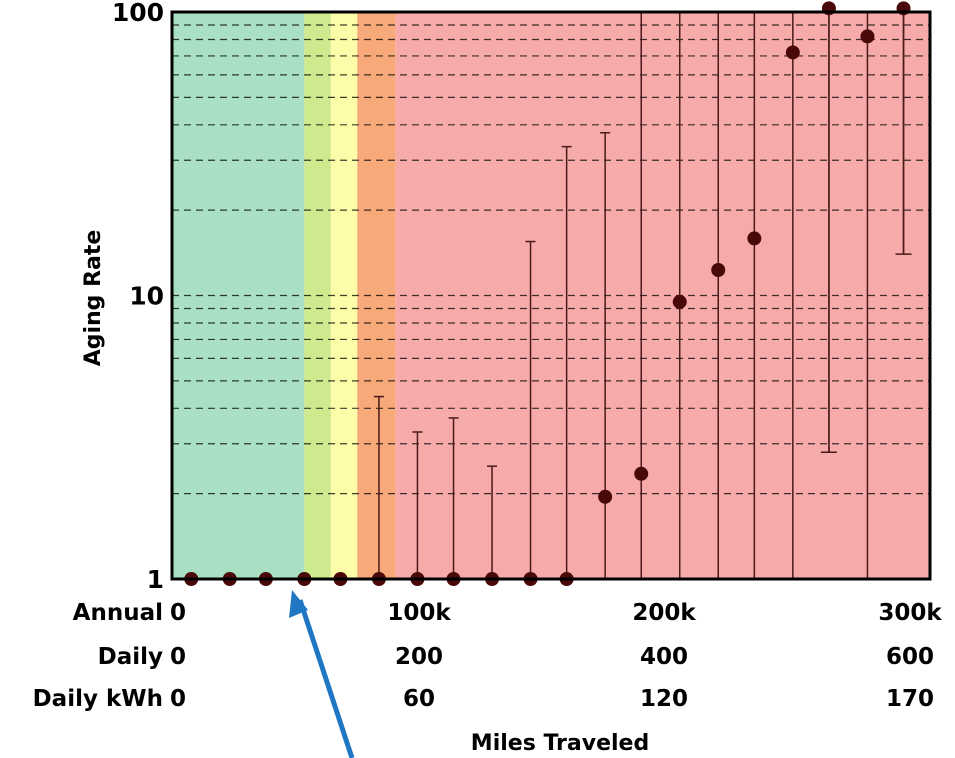 The image size is (955, 758). I want to click on x-row-2-tick-2: 120, so click(664, 699).